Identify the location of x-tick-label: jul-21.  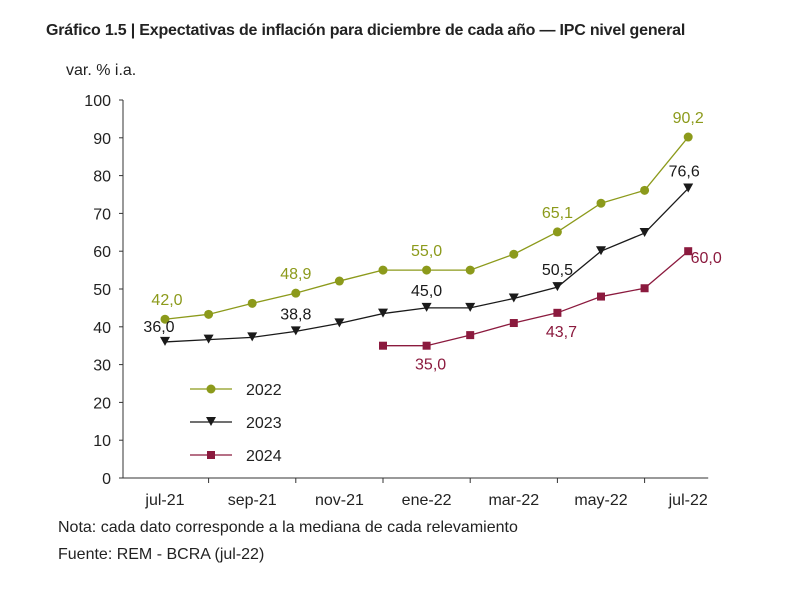
(164, 500).